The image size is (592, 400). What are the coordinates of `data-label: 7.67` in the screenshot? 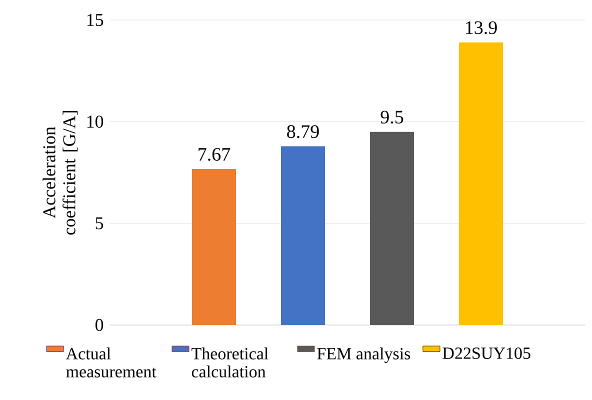 It's located at (214, 154).